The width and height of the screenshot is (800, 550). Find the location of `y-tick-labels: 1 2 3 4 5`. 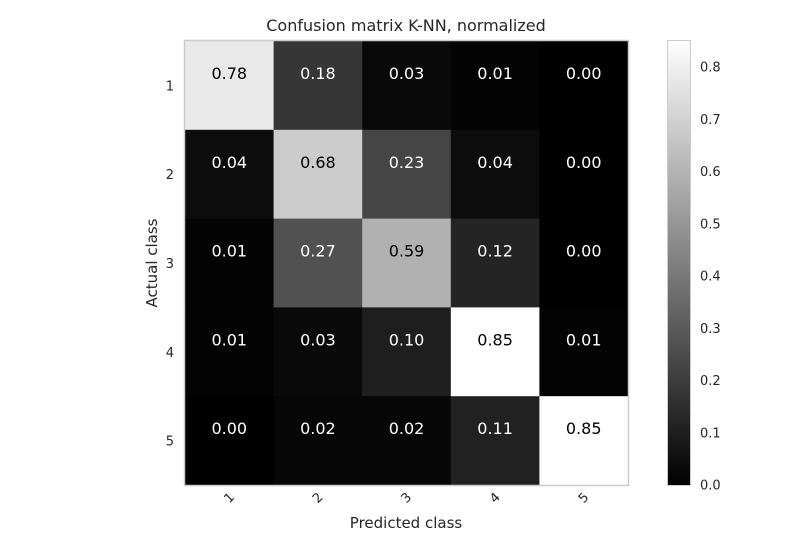

y-tick-labels: 1 2 3 4 5 is located at coordinates (170, 264).